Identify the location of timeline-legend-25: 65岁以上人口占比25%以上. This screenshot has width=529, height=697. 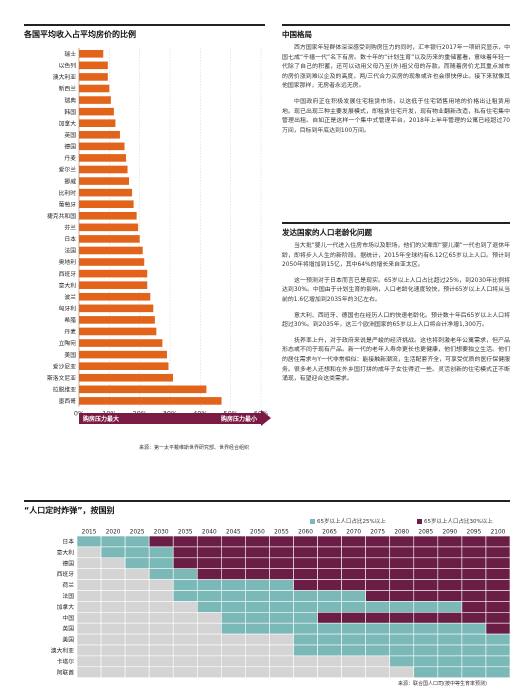
(348, 521).